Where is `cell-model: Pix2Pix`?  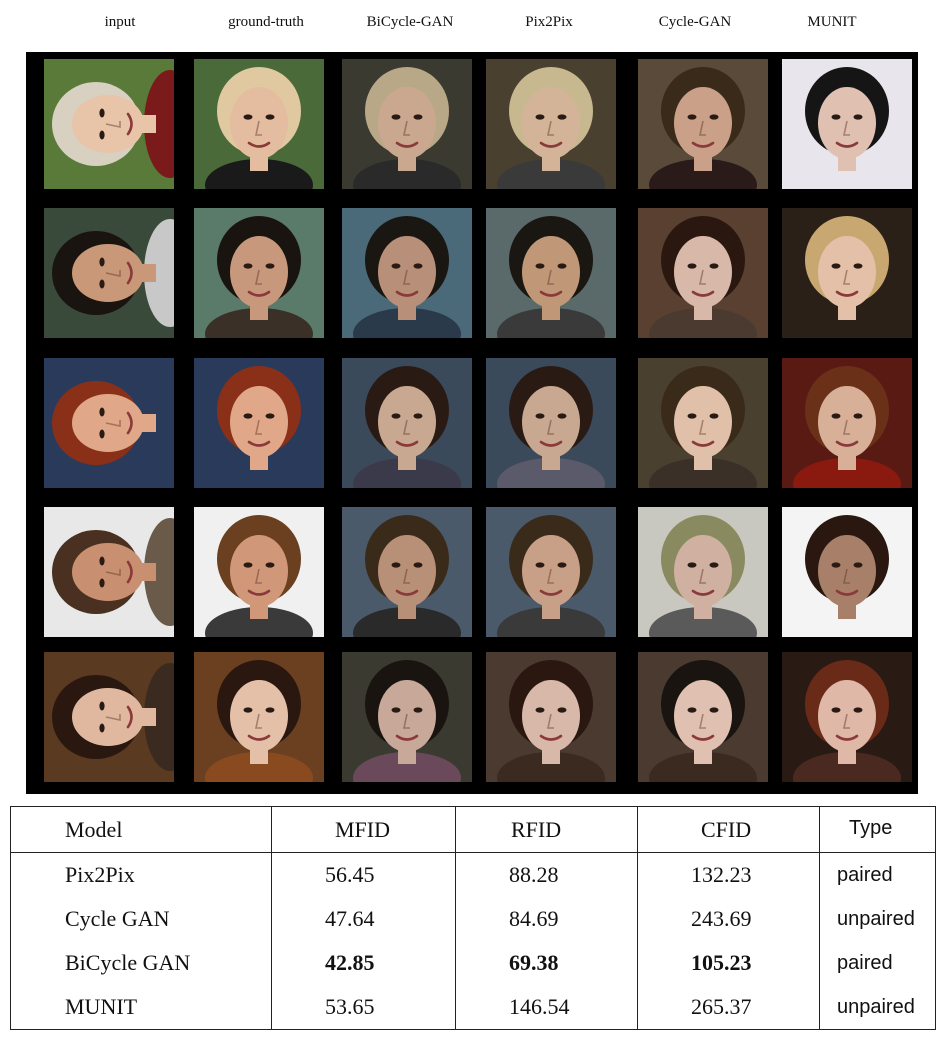
cell-model: Pix2Pix is located at coordinates (100, 874).